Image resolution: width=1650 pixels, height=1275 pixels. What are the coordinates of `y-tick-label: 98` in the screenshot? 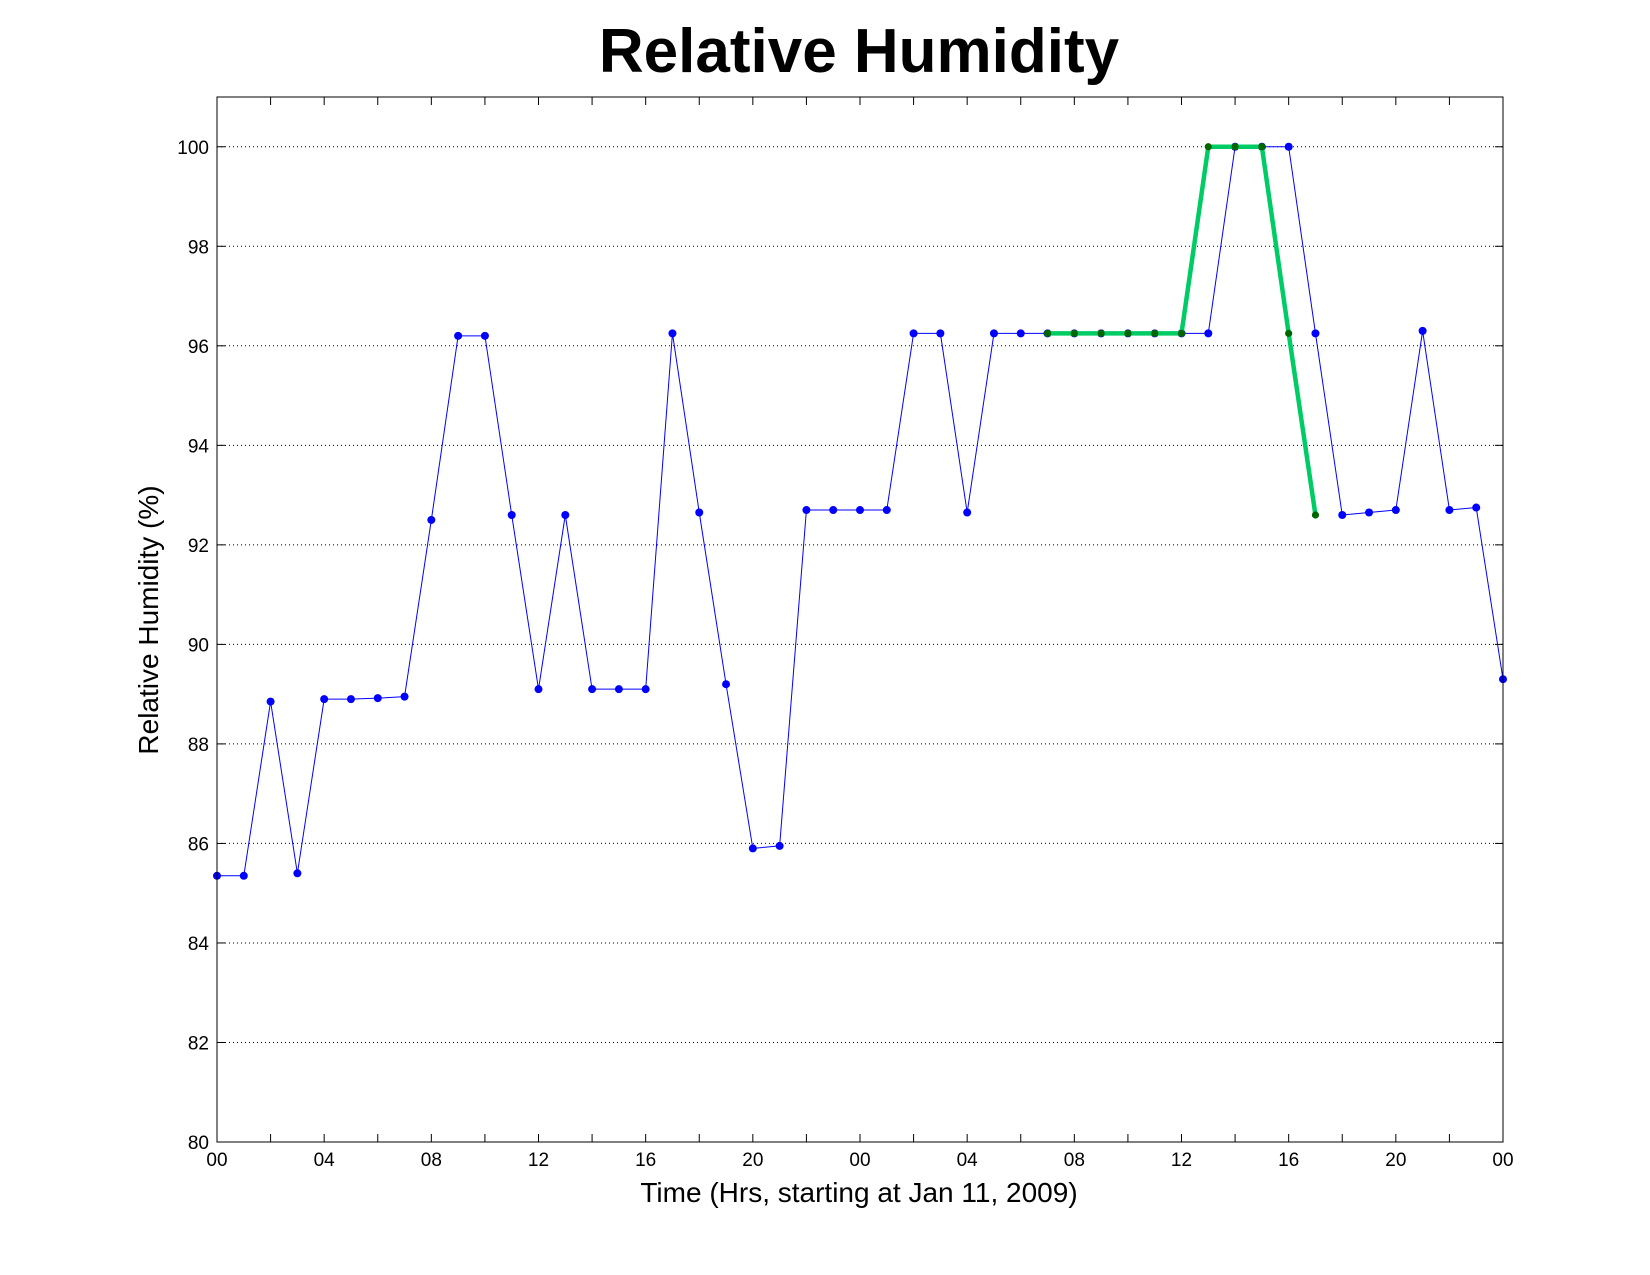 It's located at (198, 247).